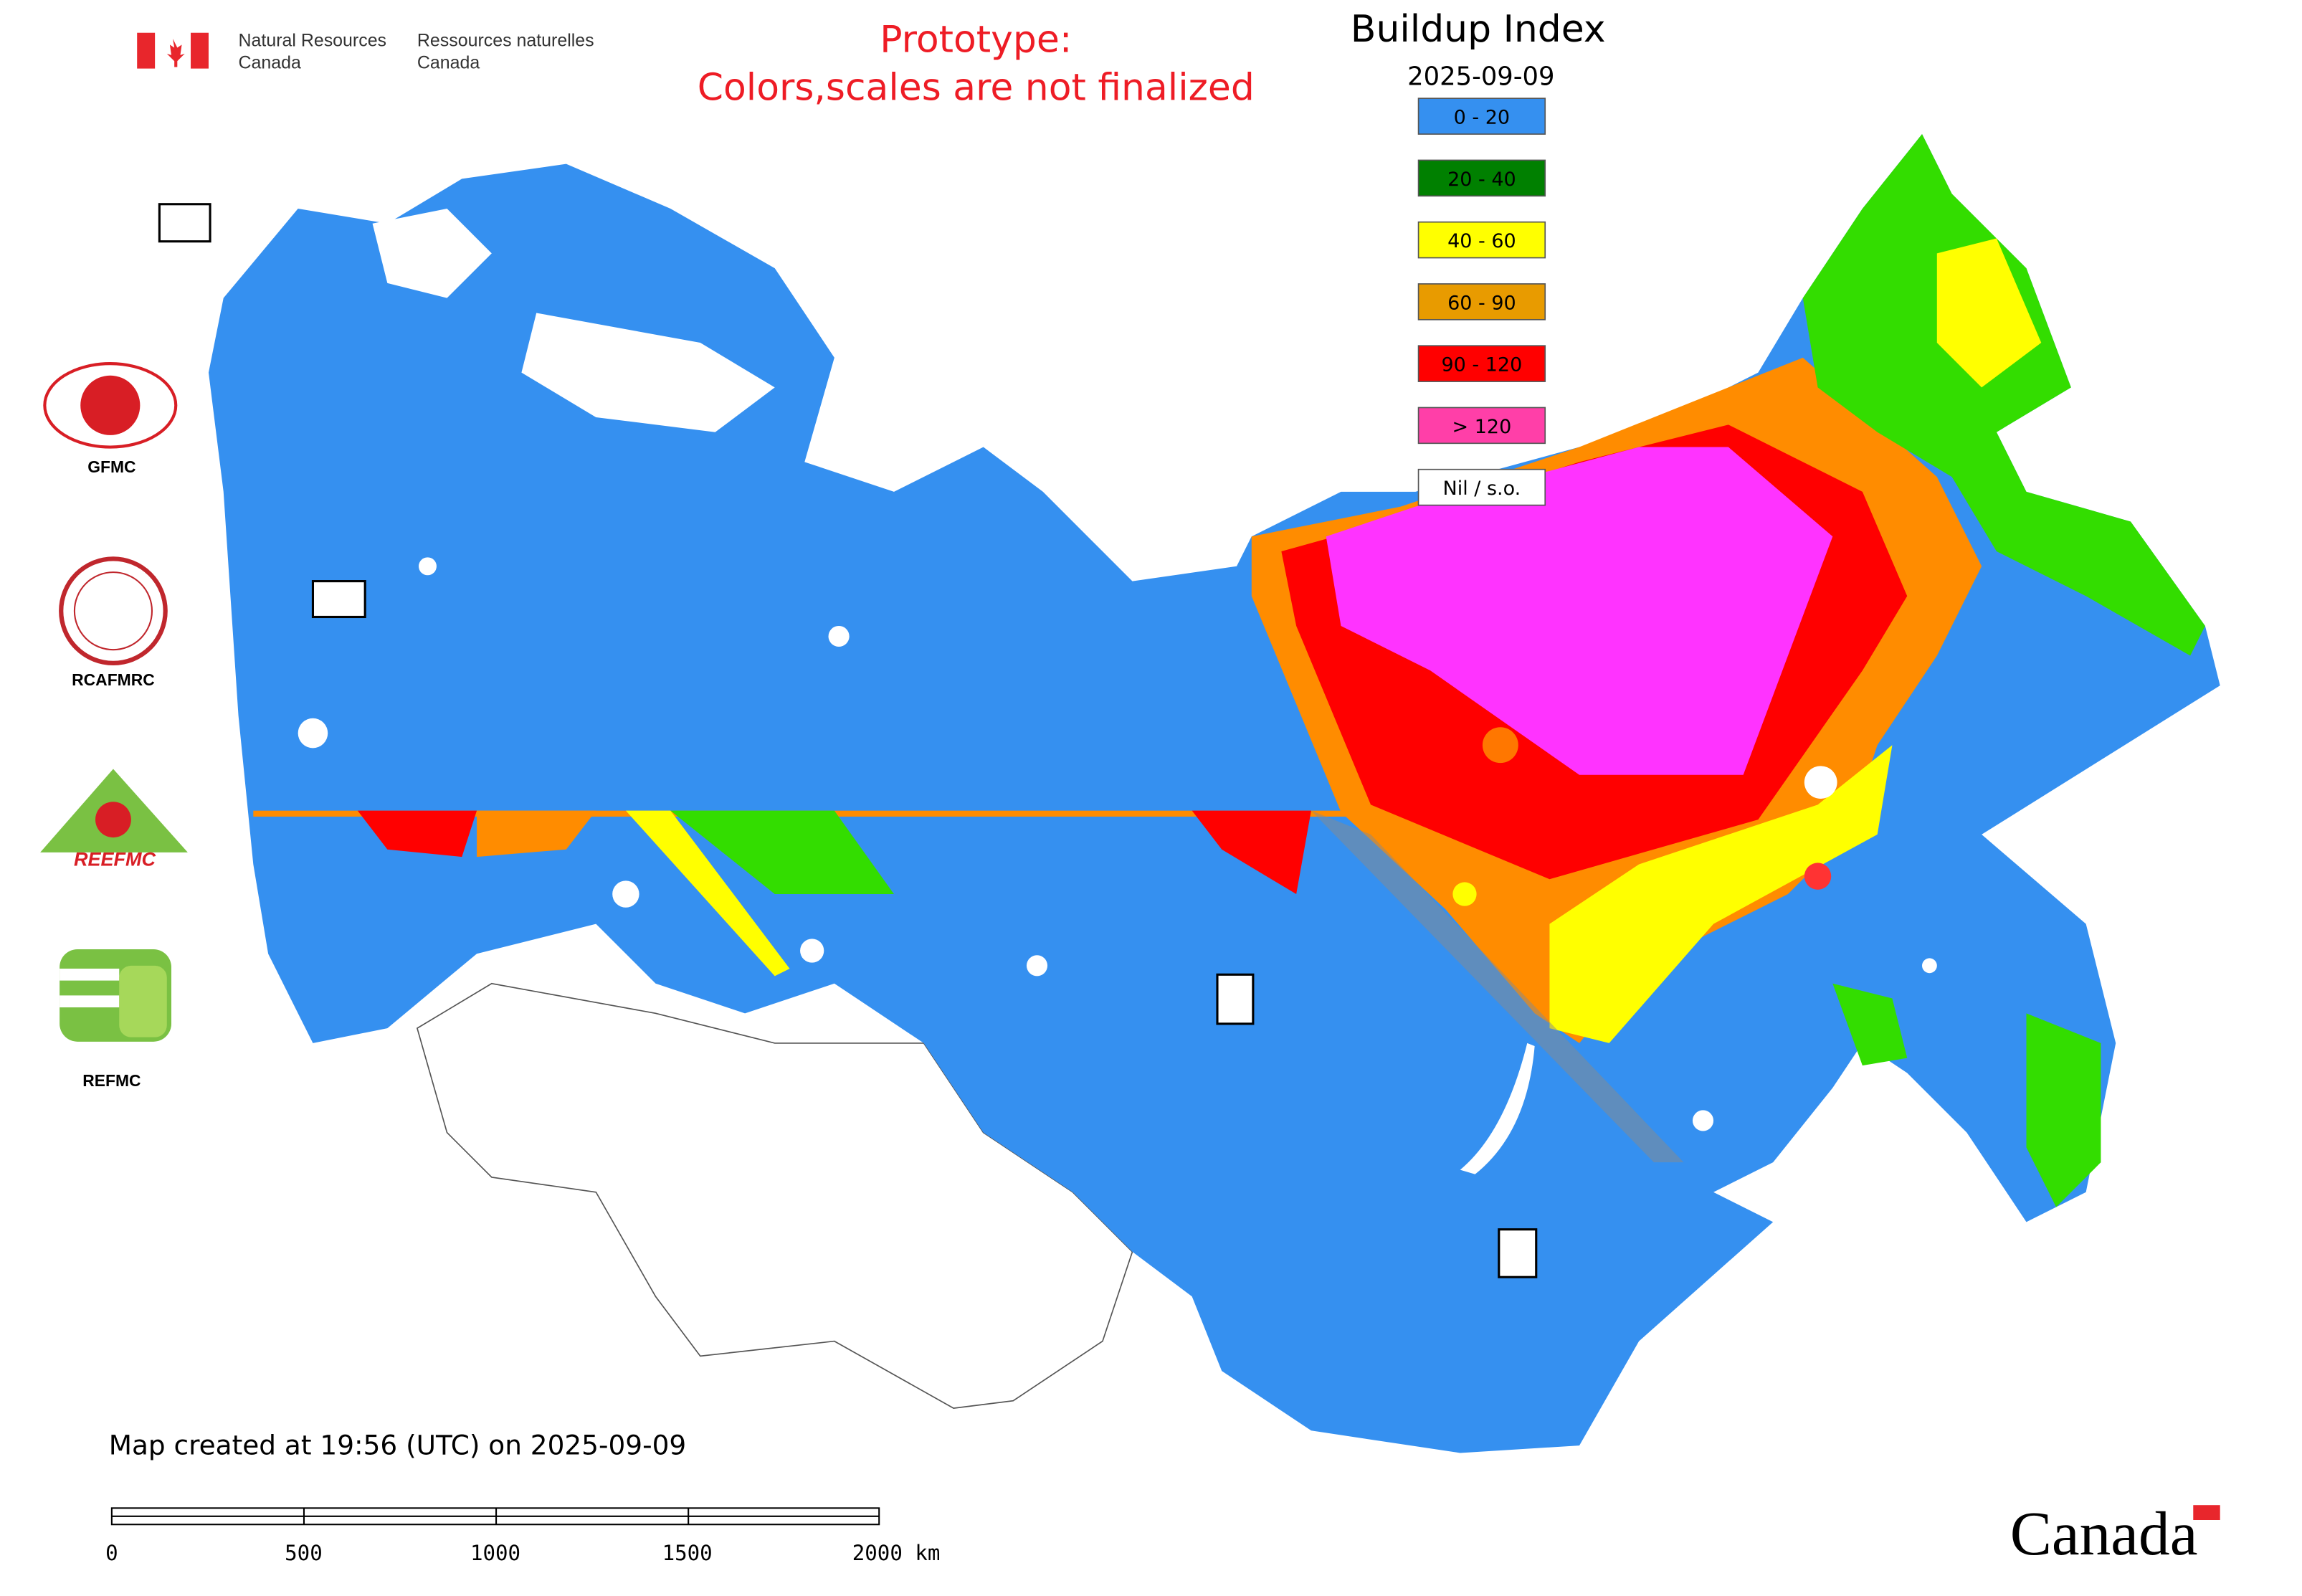 The width and height of the screenshot is (2302, 1596). What do you see at coordinates (495, 1516) in the screenshot?
I see `scale-bar` at bounding box center [495, 1516].